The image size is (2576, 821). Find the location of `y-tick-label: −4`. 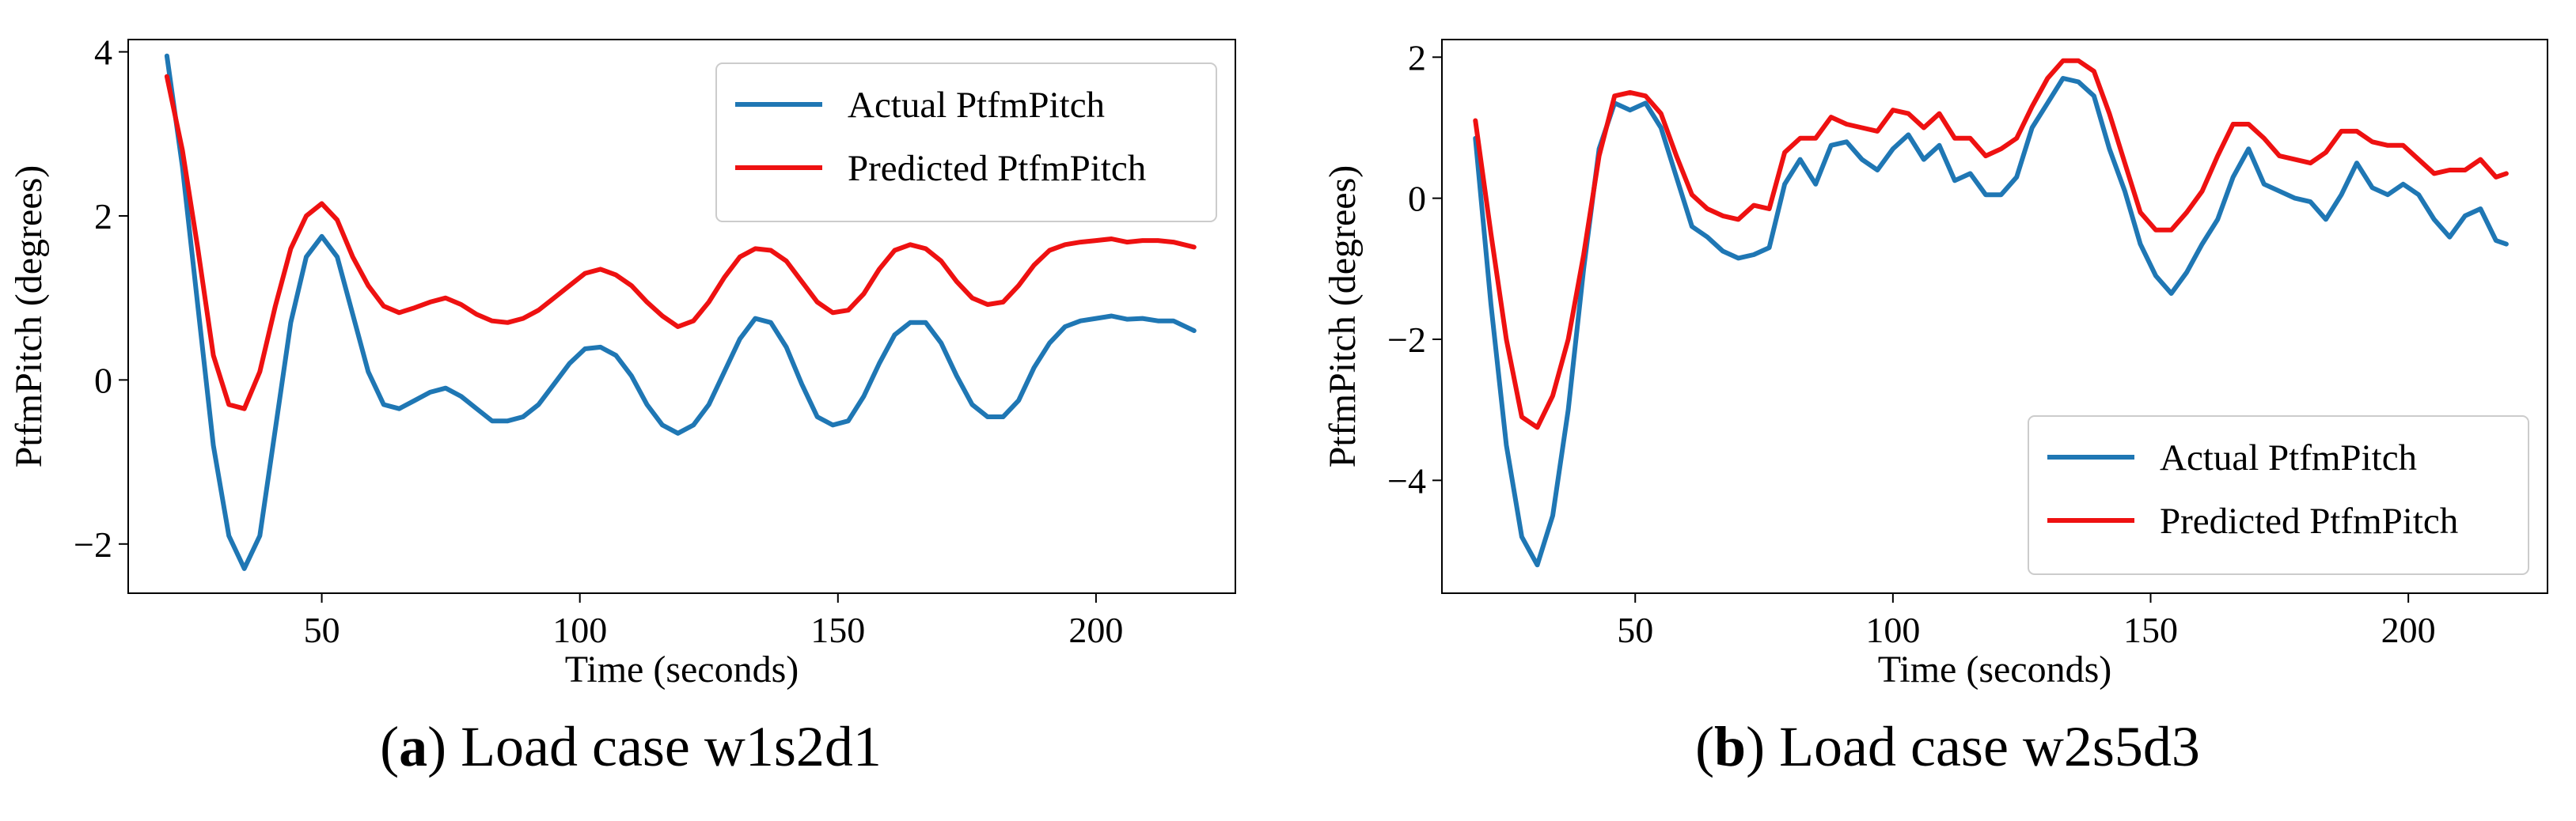

y-tick-label: −4 is located at coordinates (1406, 480).